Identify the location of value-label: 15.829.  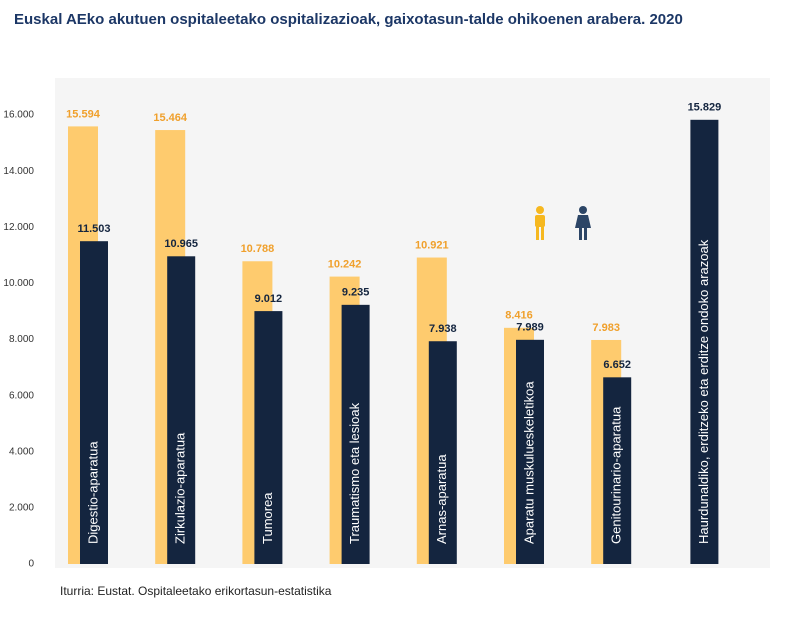
(705, 108).